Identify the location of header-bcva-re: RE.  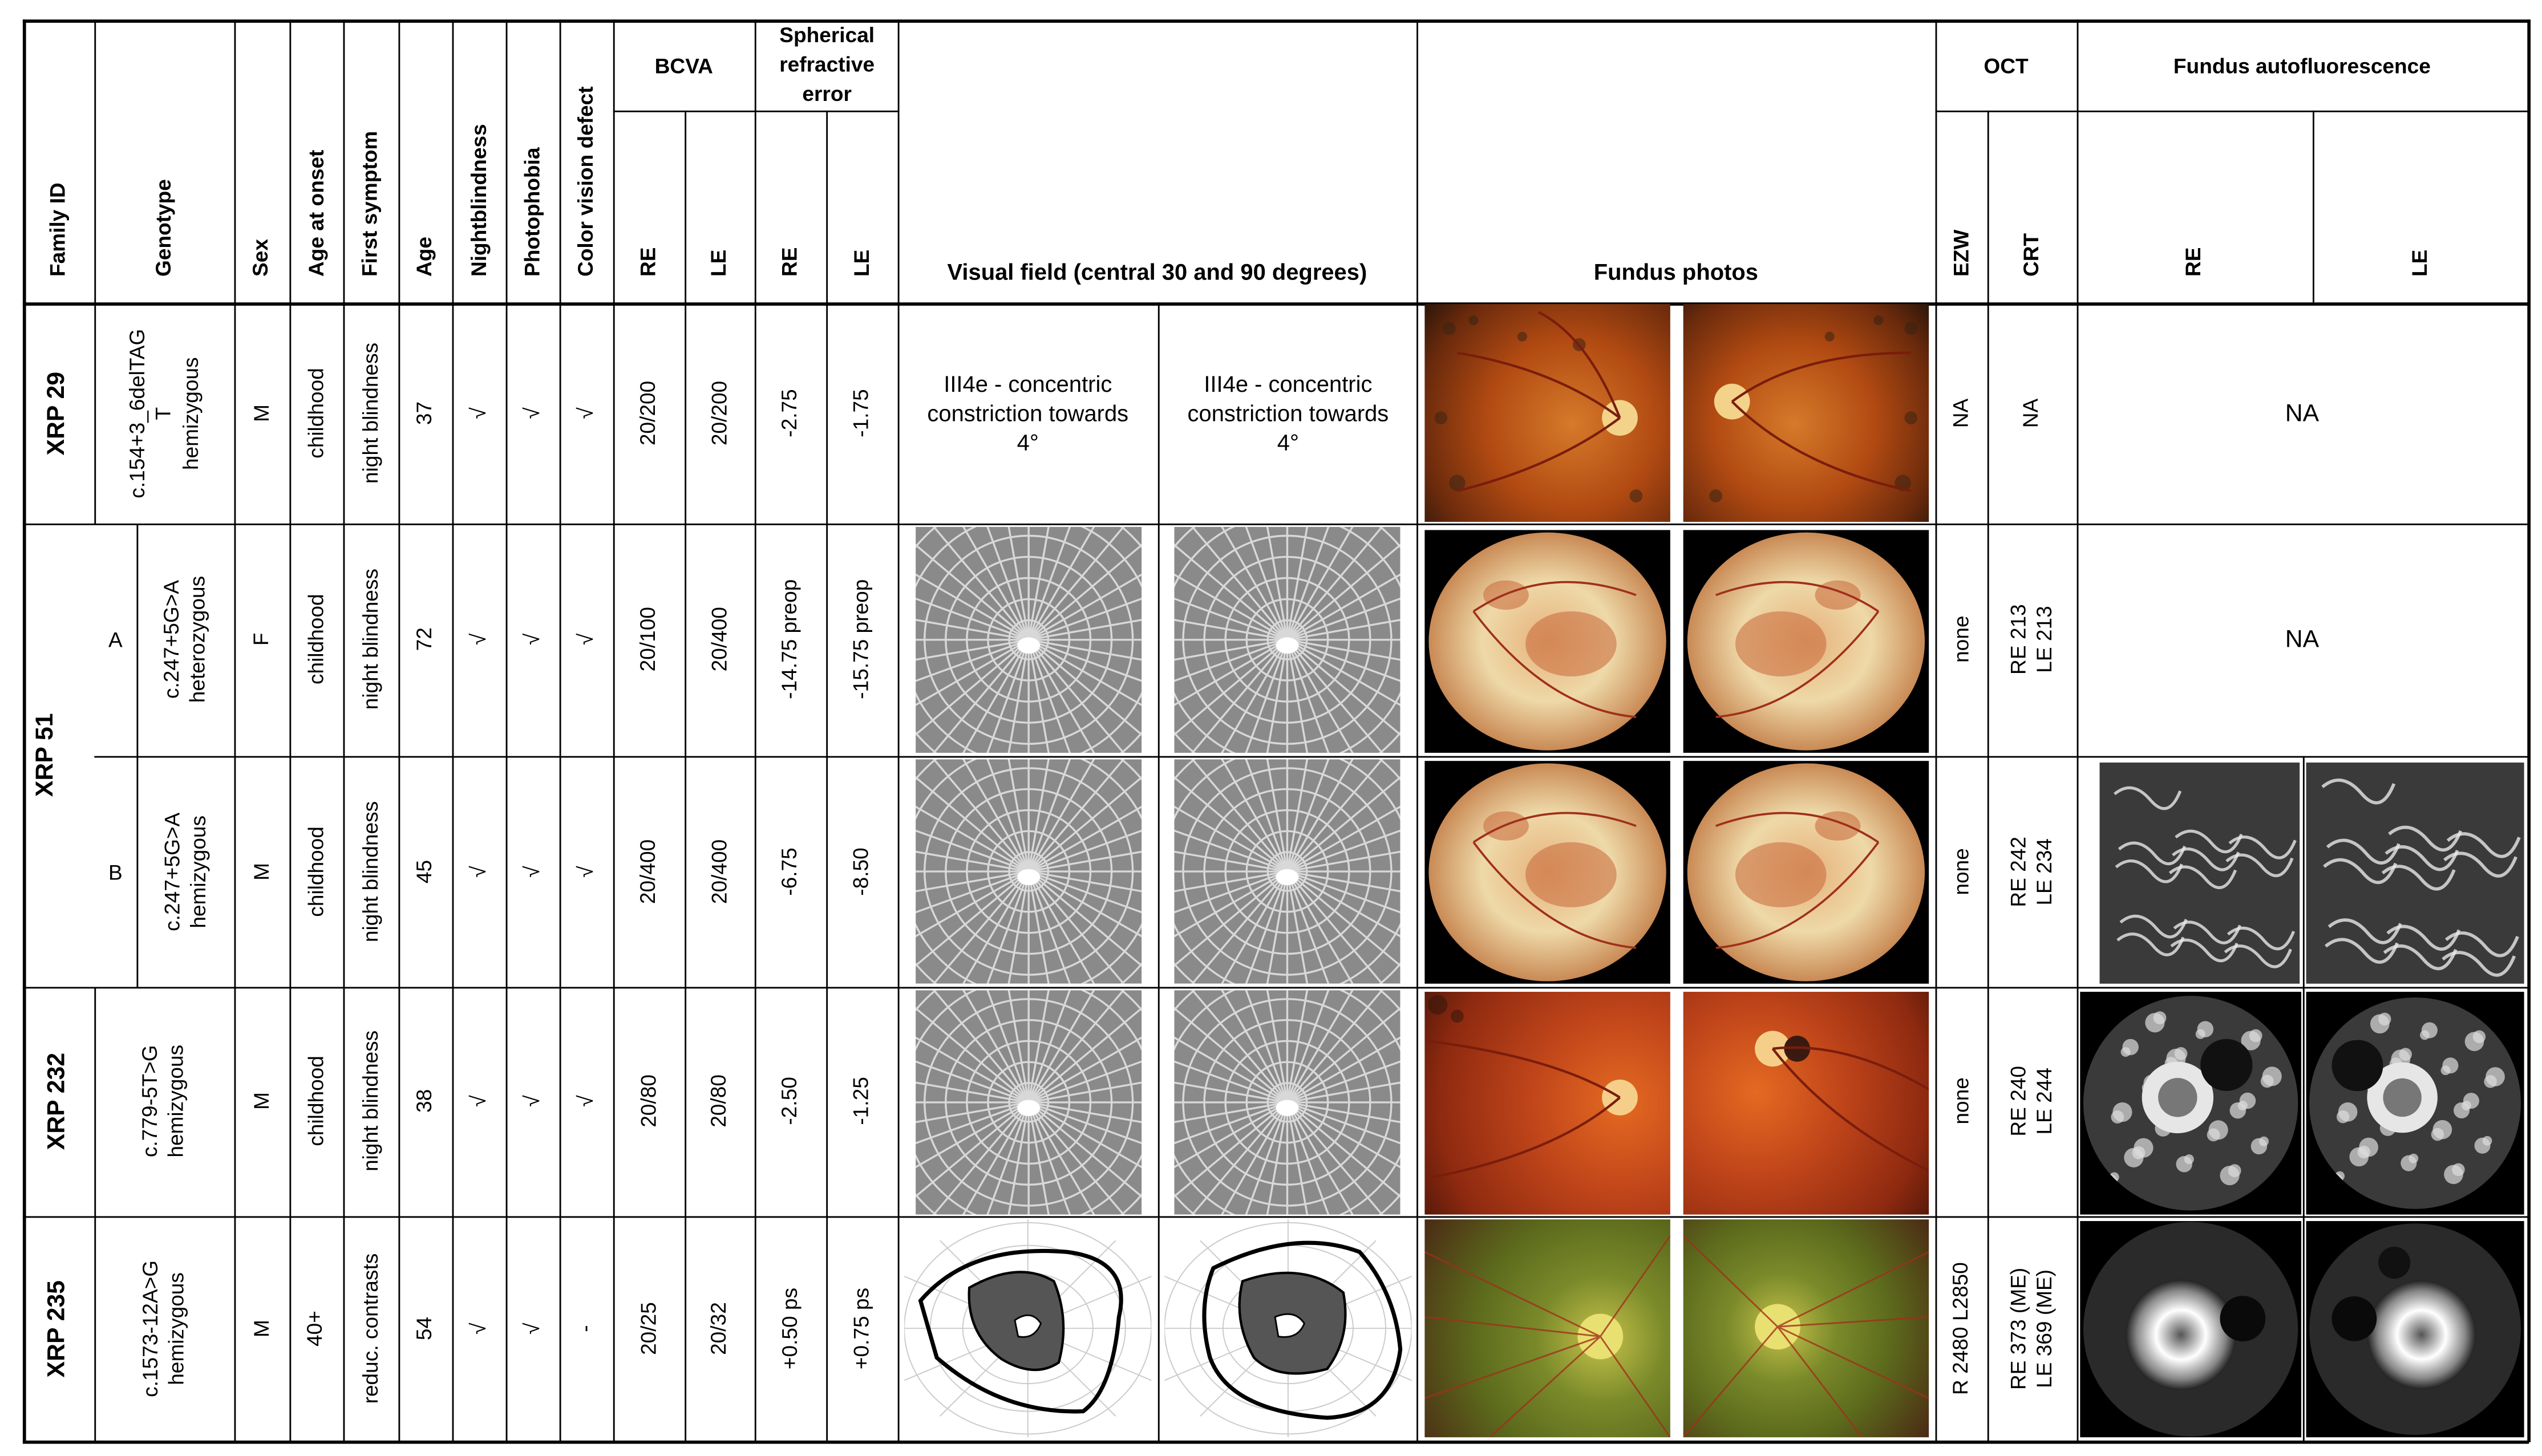
(648, 261).